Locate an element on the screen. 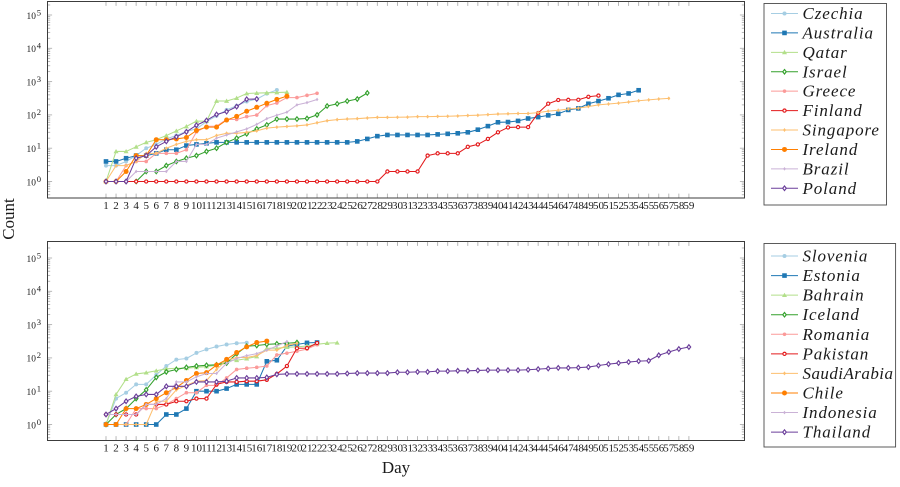 The image size is (900, 487). svg-text: SaudiArabia is located at coordinates (848, 373).